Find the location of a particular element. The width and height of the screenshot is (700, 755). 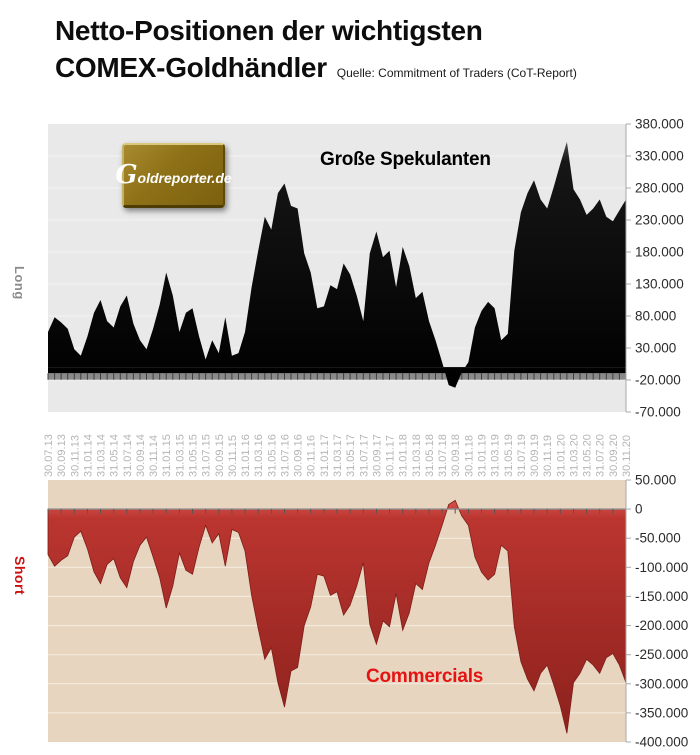

x-axis-label: 31.05.19 is located at coordinates (509, 455).